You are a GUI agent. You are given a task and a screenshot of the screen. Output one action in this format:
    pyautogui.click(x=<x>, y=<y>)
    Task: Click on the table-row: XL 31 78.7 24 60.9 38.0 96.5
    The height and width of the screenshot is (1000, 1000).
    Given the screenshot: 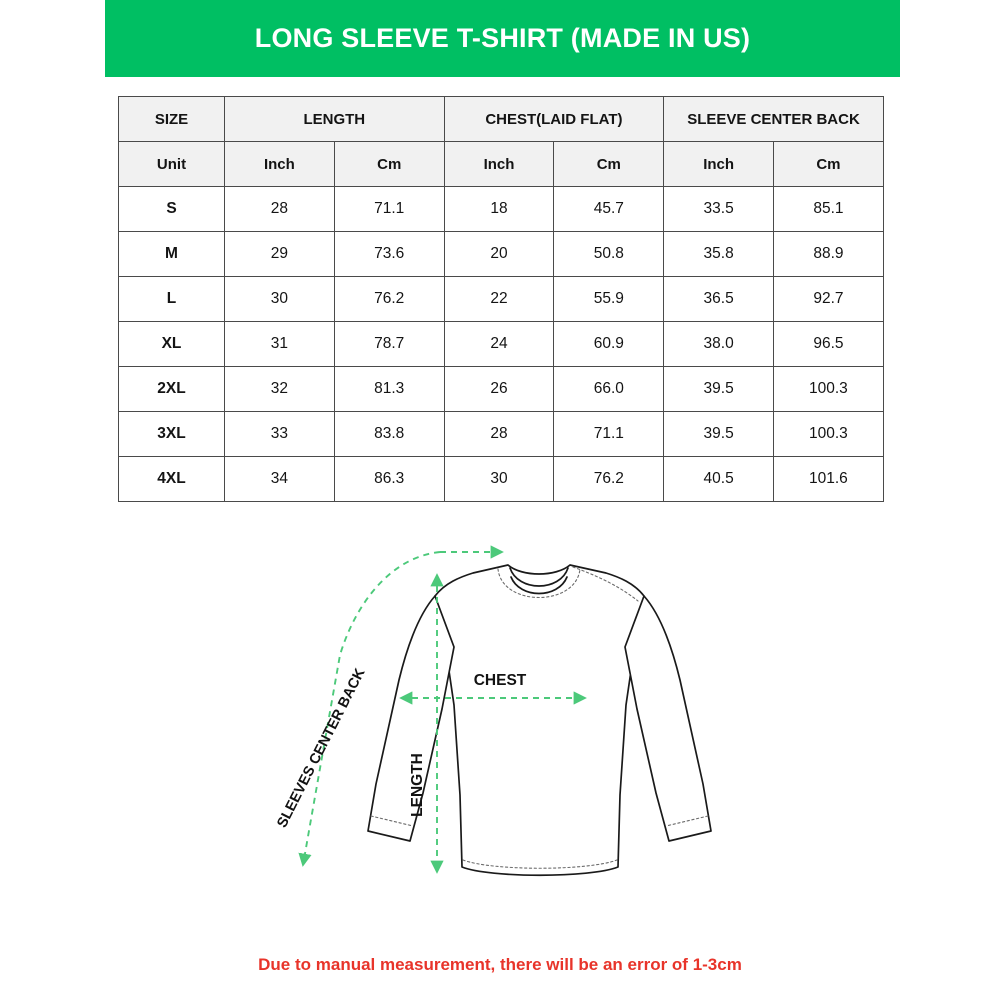 What is the action you would take?
    pyautogui.click(x=501, y=344)
    